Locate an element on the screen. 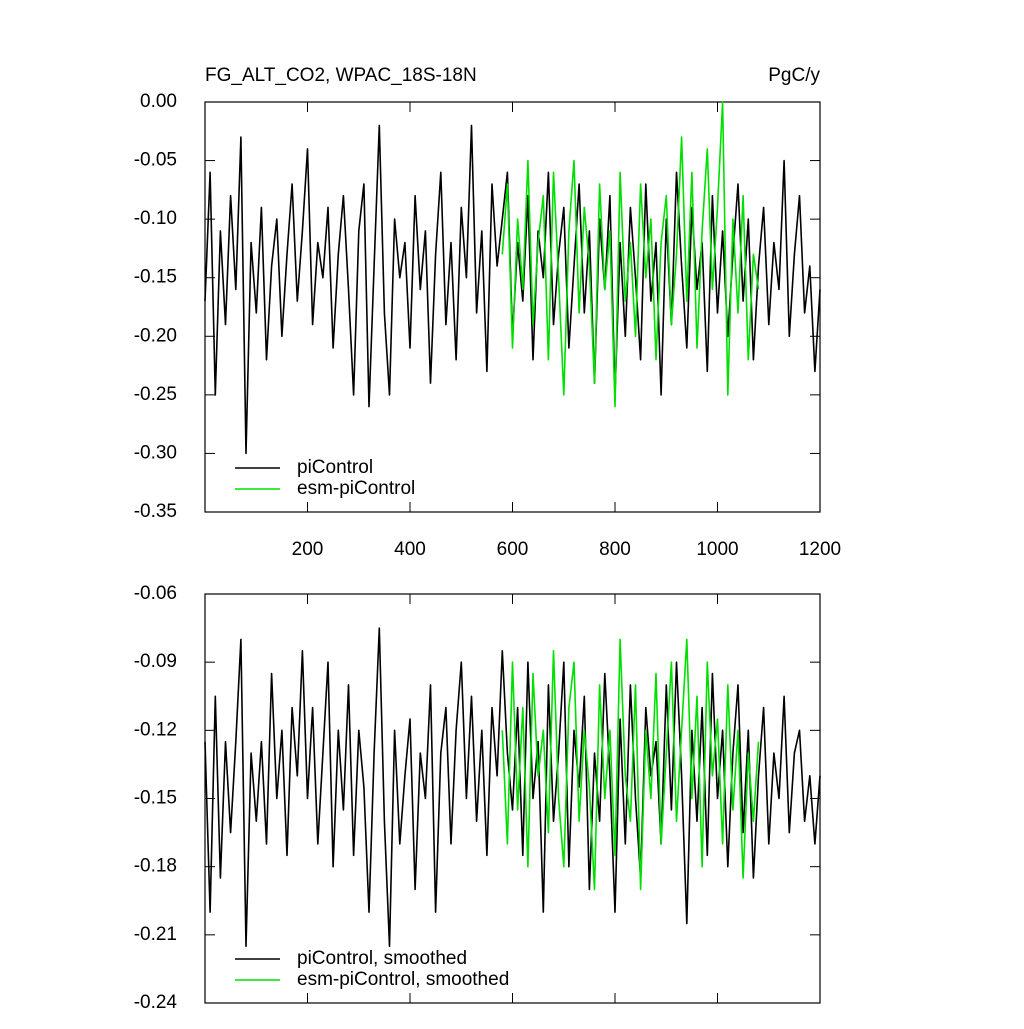 The width and height of the screenshot is (1024, 1029). y-tick-label: 0.00 is located at coordinates (158, 101).